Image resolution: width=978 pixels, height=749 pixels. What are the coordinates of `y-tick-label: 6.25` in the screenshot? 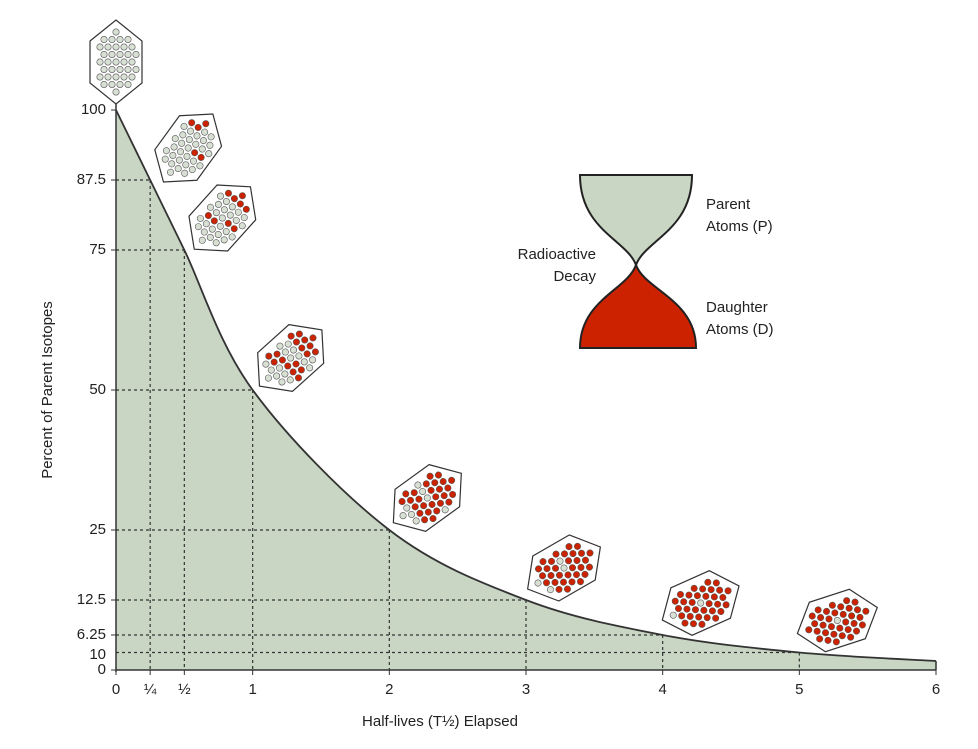 It's located at (91, 634).